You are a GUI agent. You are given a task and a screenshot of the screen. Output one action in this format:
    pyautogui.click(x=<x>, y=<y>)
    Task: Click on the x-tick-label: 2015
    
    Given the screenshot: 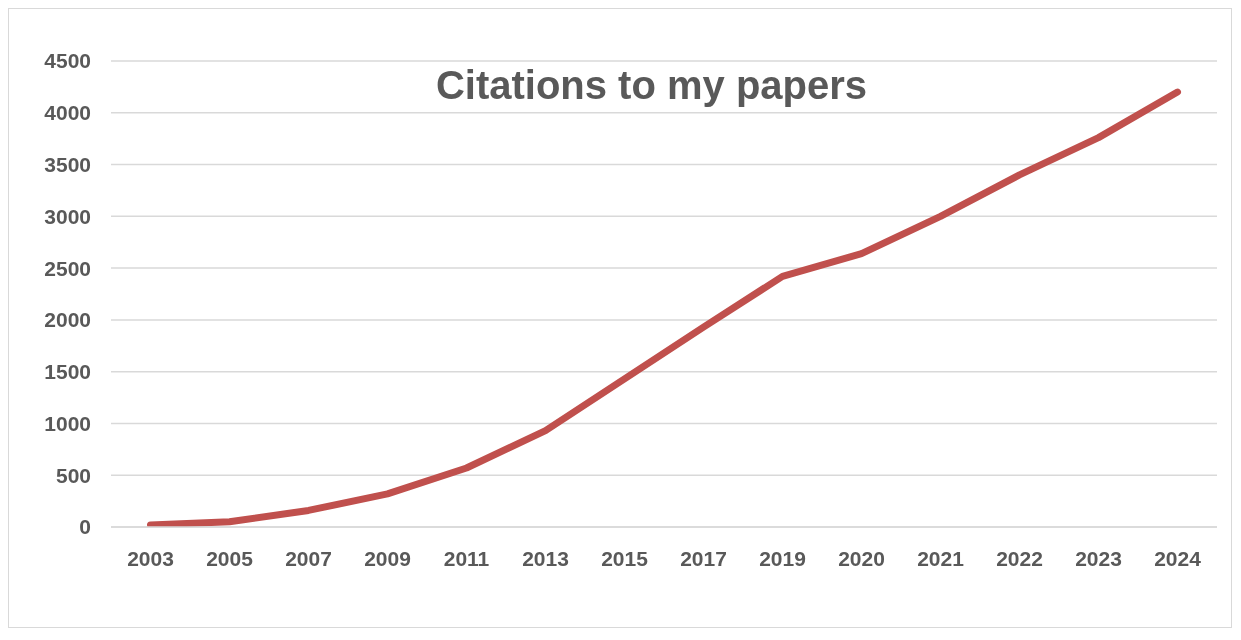 What is the action you would take?
    pyautogui.click(x=625, y=558)
    